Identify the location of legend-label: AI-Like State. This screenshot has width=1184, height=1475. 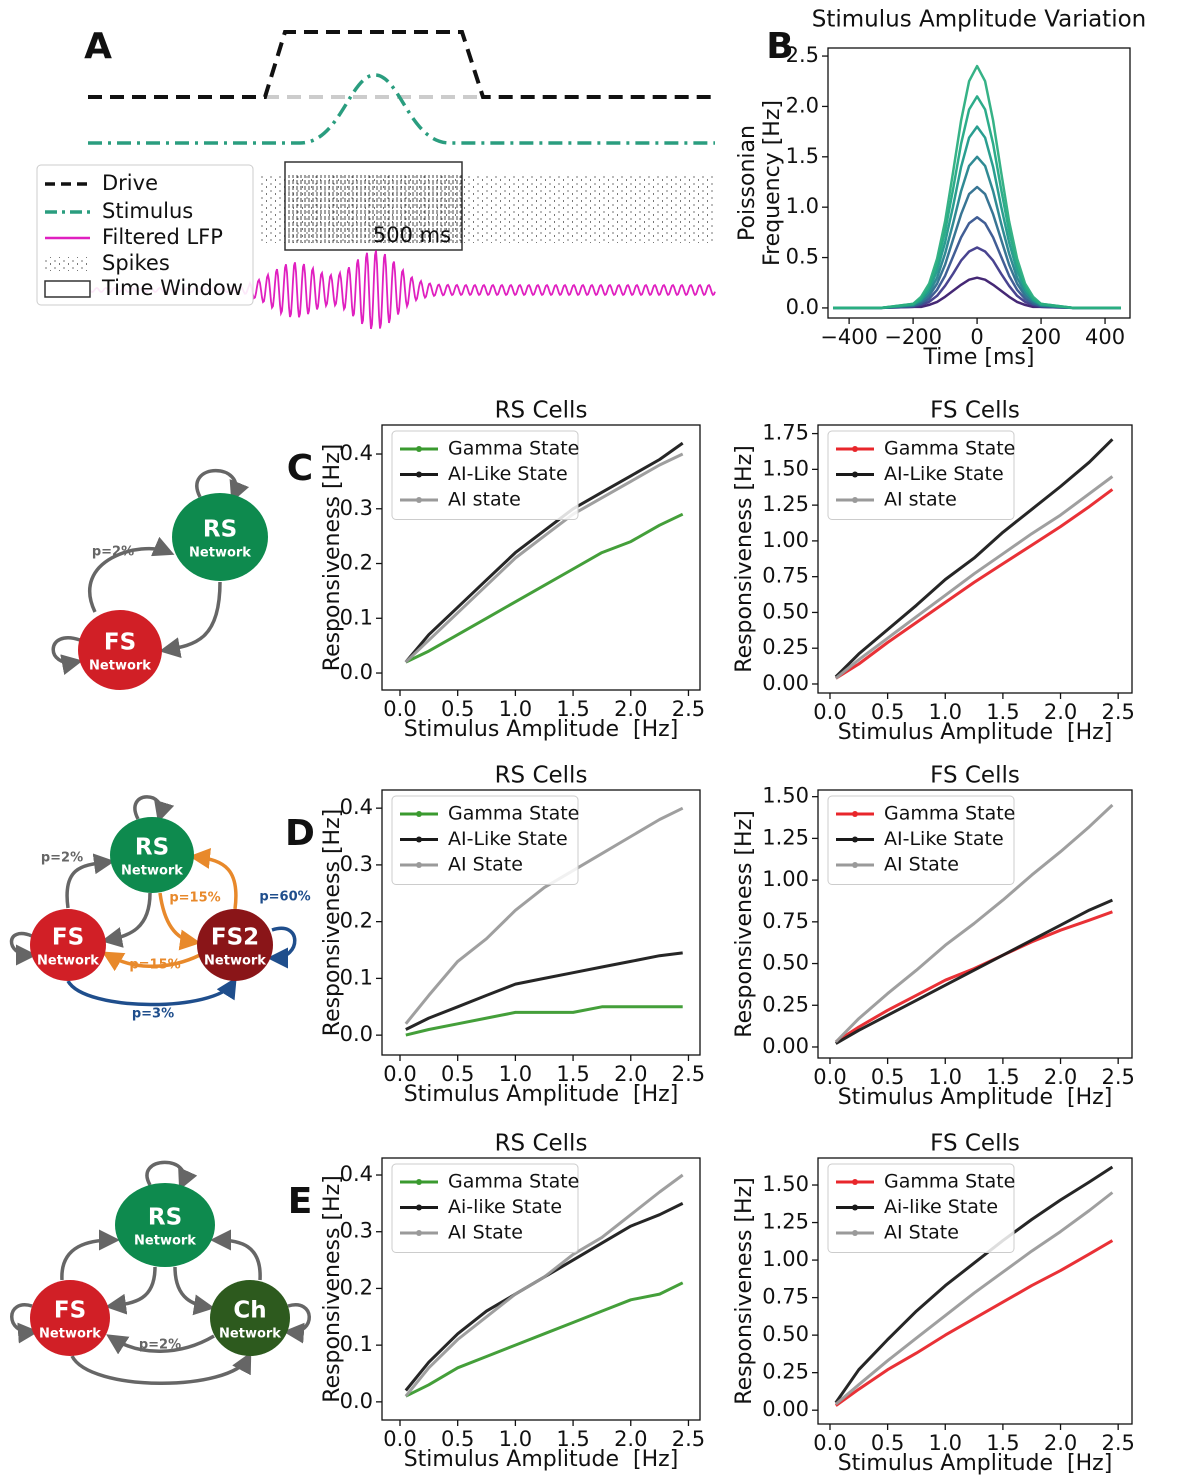
(944, 839).